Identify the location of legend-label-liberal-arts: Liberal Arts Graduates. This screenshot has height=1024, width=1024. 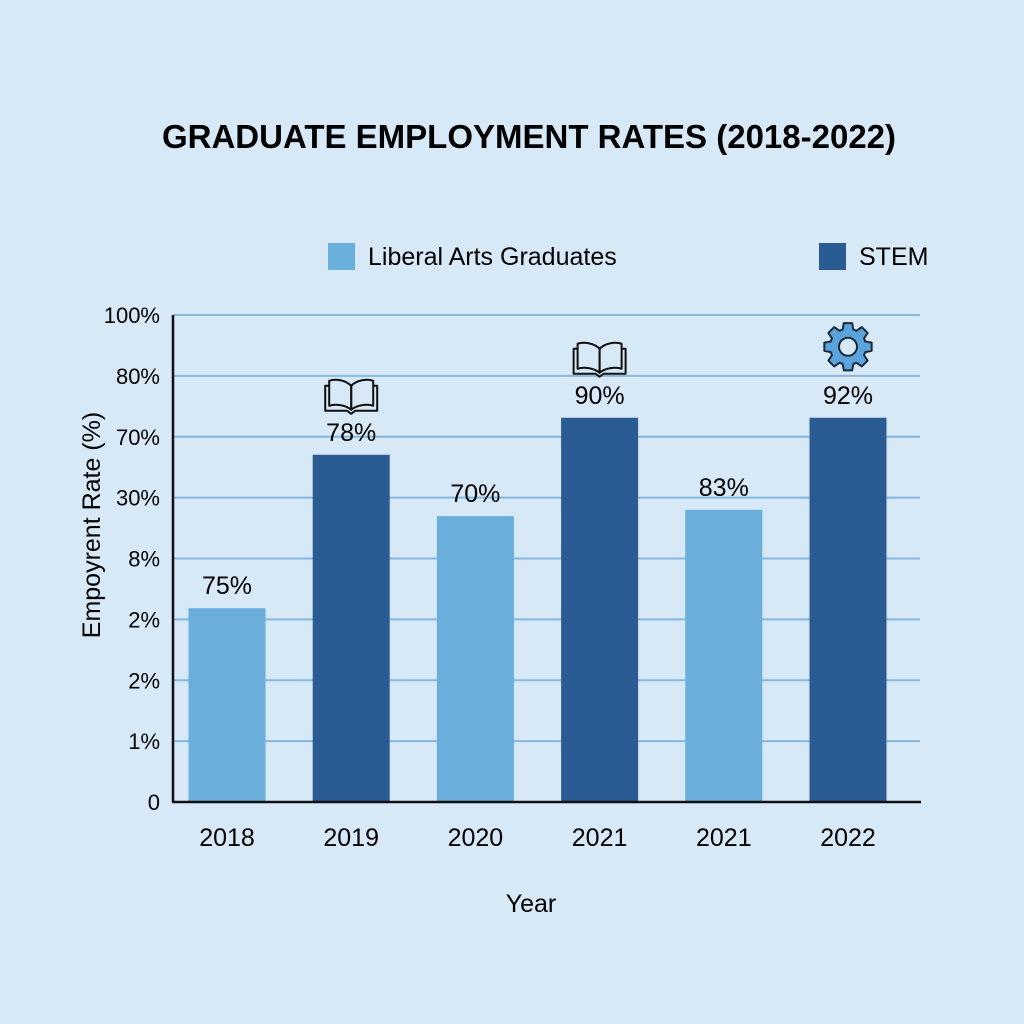
(492, 257).